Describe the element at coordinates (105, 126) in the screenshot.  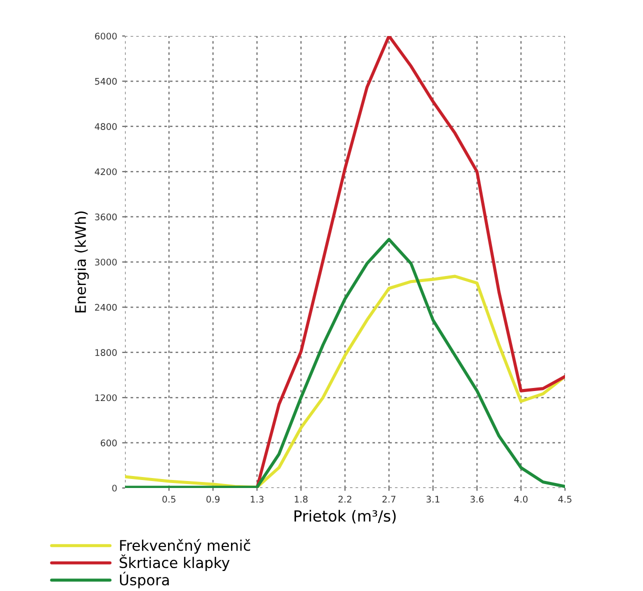
I see `y-tick-label: 4800` at that location.